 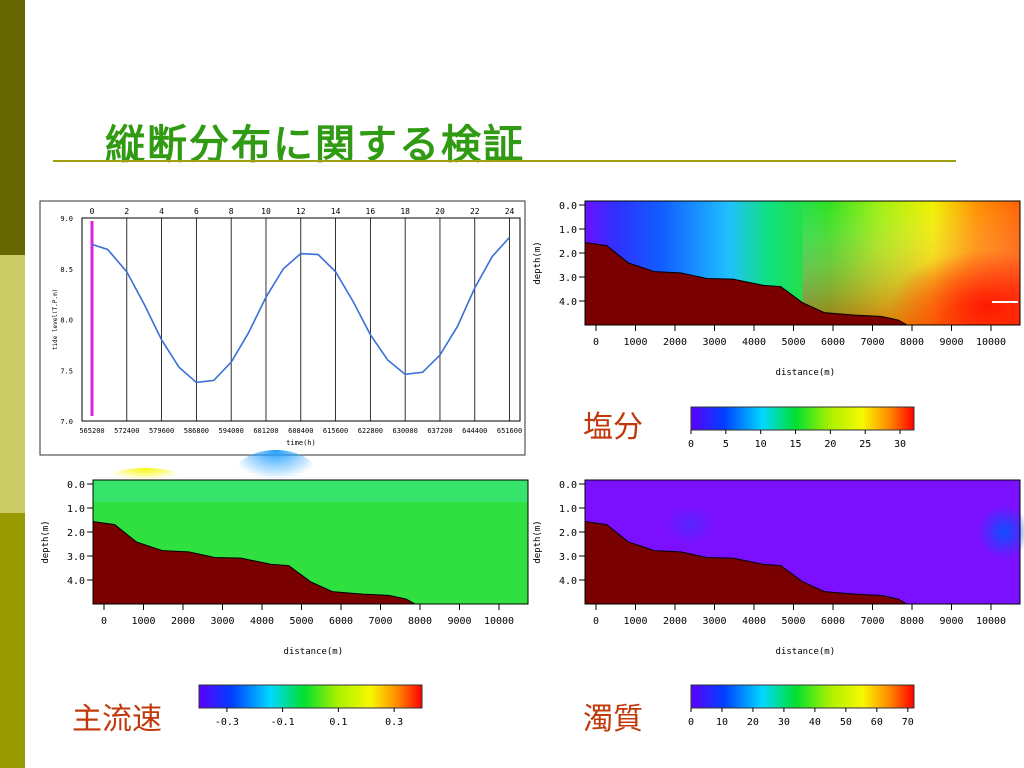 What do you see at coordinates (912, 621) in the screenshot?
I see `tur-x-tick-label: 8000` at bounding box center [912, 621].